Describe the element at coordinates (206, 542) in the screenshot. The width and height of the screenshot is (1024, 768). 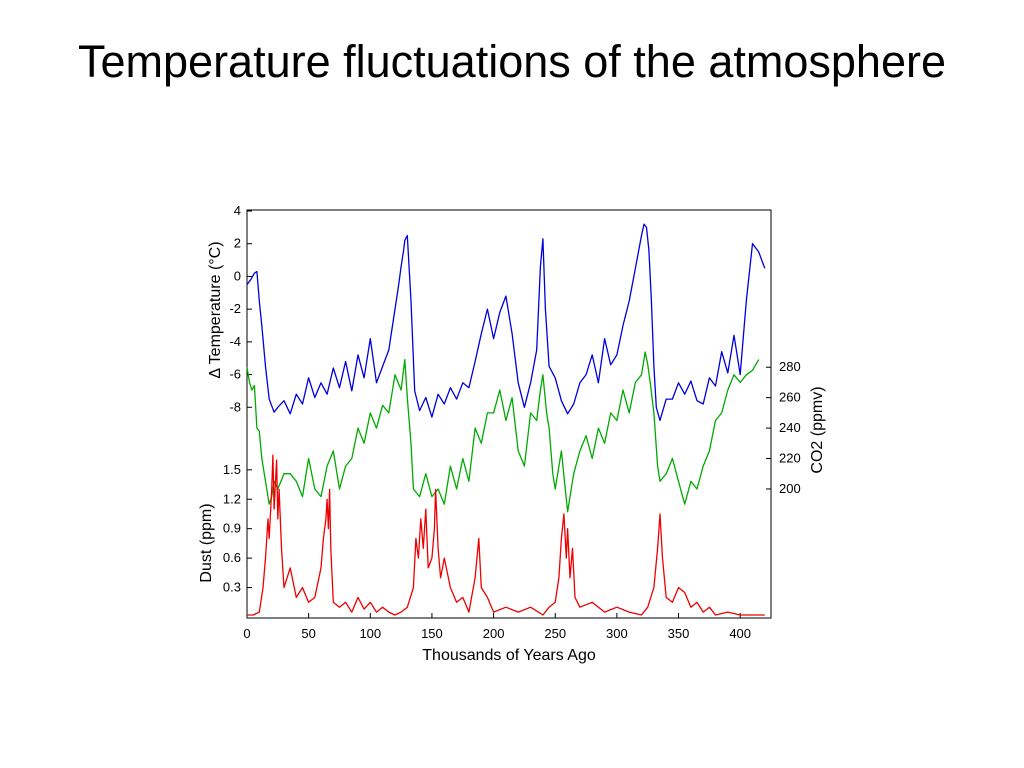
I see `dust-axis-title: Dust (ppm)` at that location.